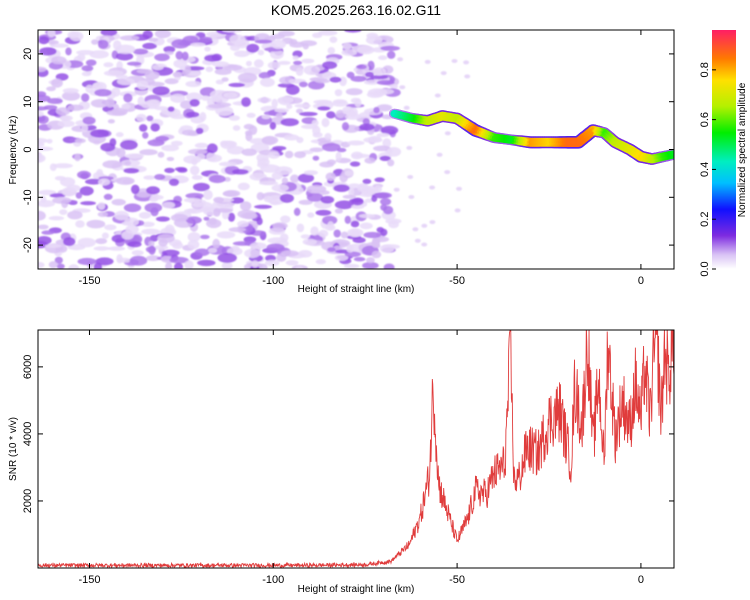  I want to click on x-tick-label: -50, so click(457, 281).